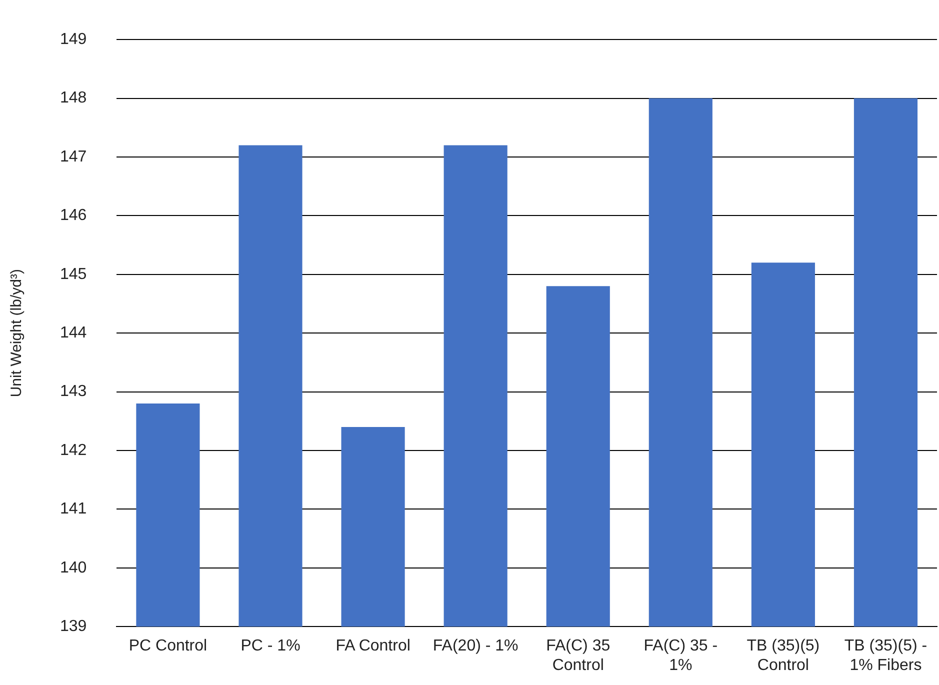 The image size is (939, 685). What do you see at coordinates (168, 646) in the screenshot?
I see `x-tick-label: PC Control` at bounding box center [168, 646].